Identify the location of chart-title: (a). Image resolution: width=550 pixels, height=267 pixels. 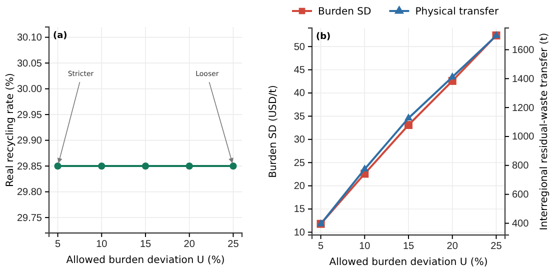
(60, 36).